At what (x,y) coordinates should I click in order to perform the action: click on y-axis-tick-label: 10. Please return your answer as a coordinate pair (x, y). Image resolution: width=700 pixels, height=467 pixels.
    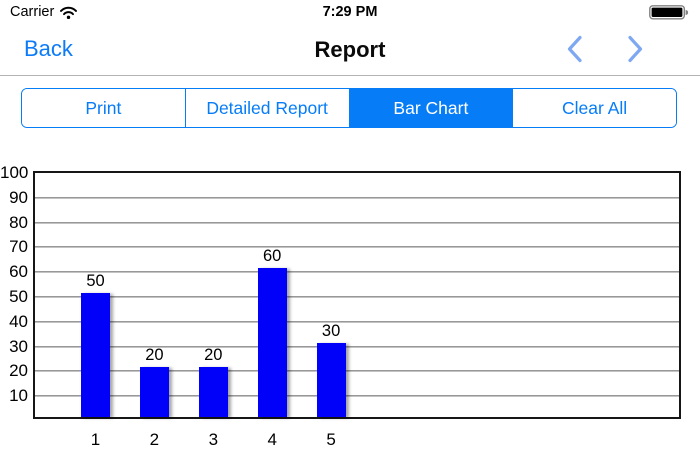
    Looking at the image, I should click on (18, 396).